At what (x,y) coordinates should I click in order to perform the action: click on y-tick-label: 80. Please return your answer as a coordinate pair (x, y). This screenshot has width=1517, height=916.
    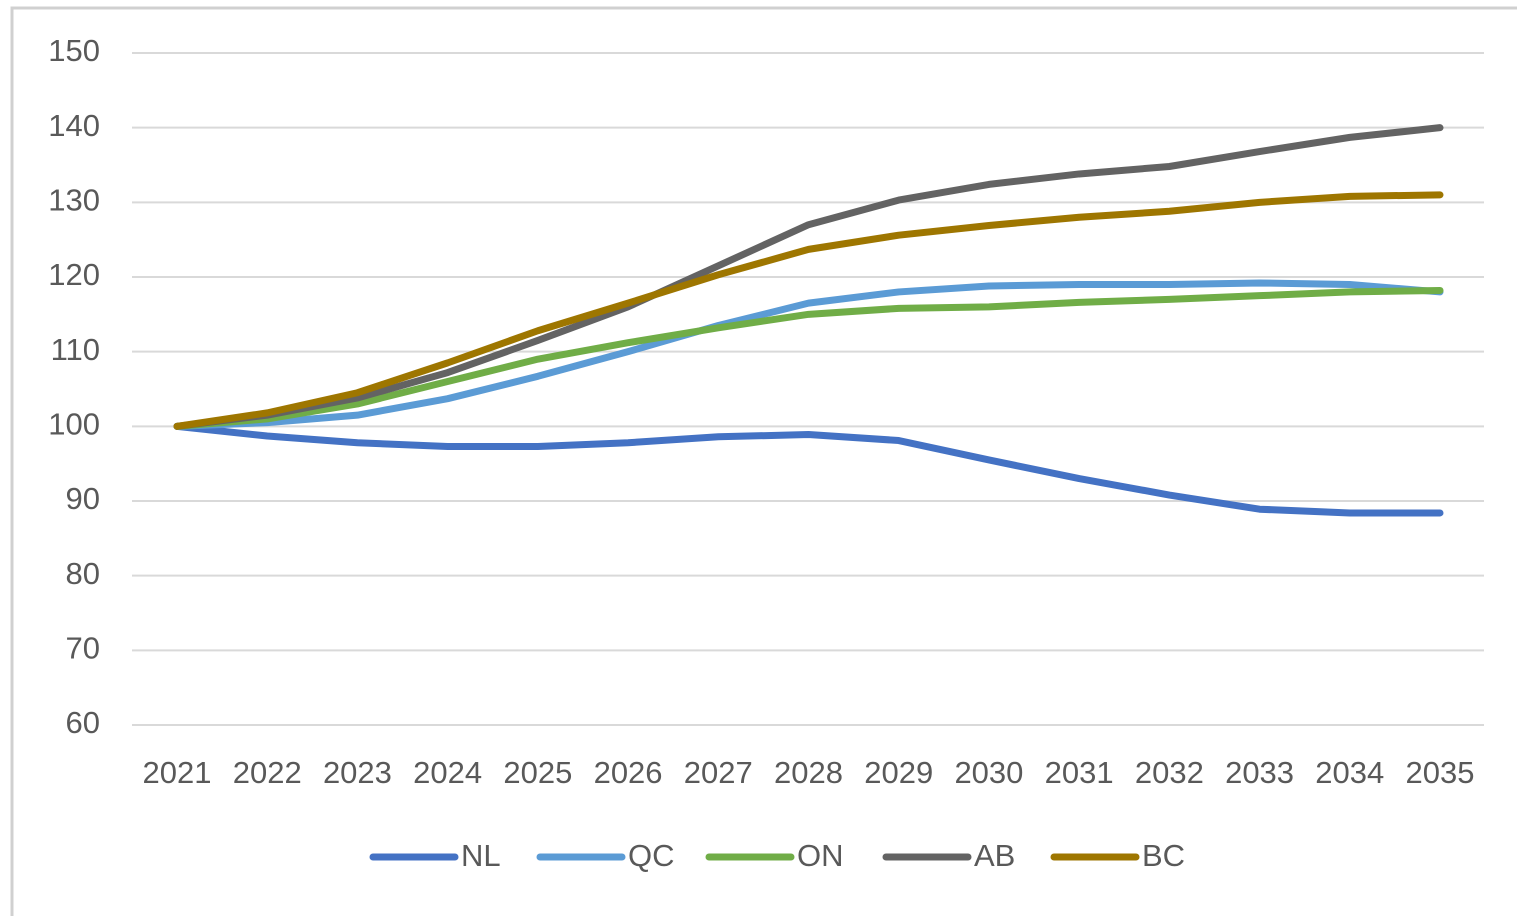
    Looking at the image, I should click on (83, 573).